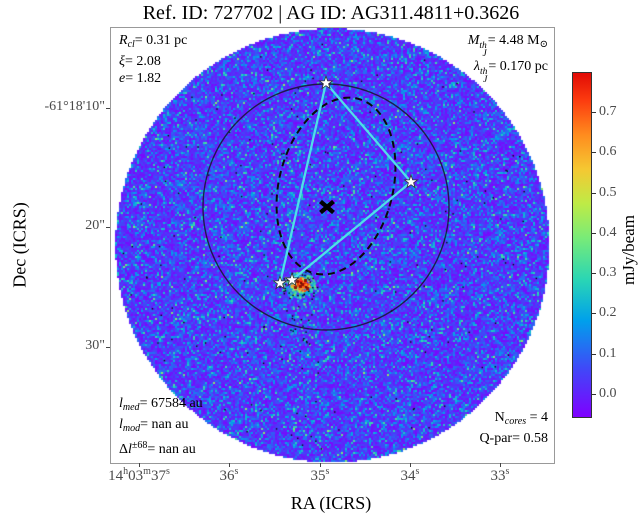  I want to click on center-cross-marker, so click(327, 207).